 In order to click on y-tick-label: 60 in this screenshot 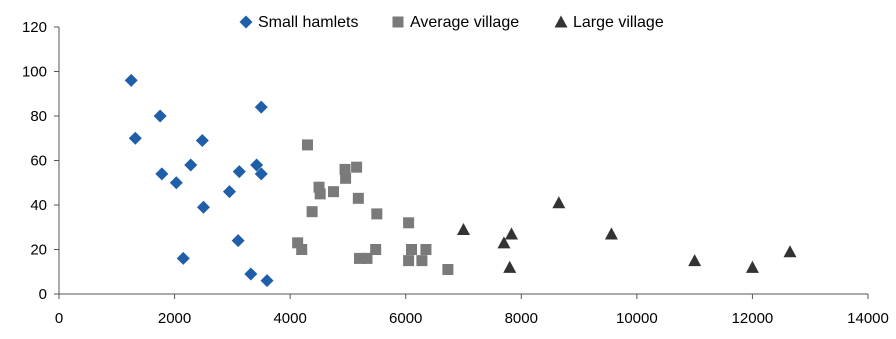, I will do `click(38, 161)`.